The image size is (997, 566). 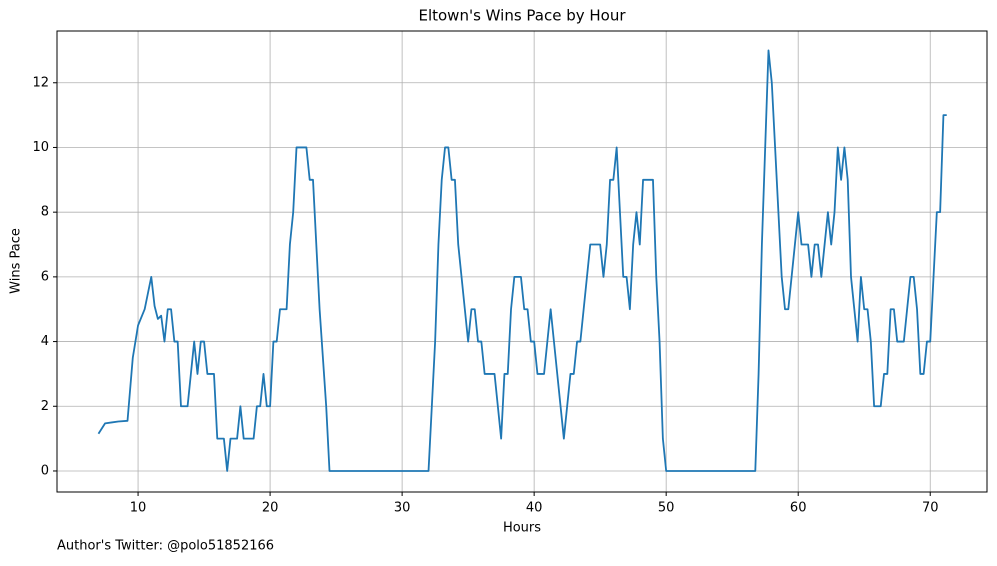 What do you see at coordinates (270, 508) in the screenshot?
I see `x-tick-label: 20` at bounding box center [270, 508].